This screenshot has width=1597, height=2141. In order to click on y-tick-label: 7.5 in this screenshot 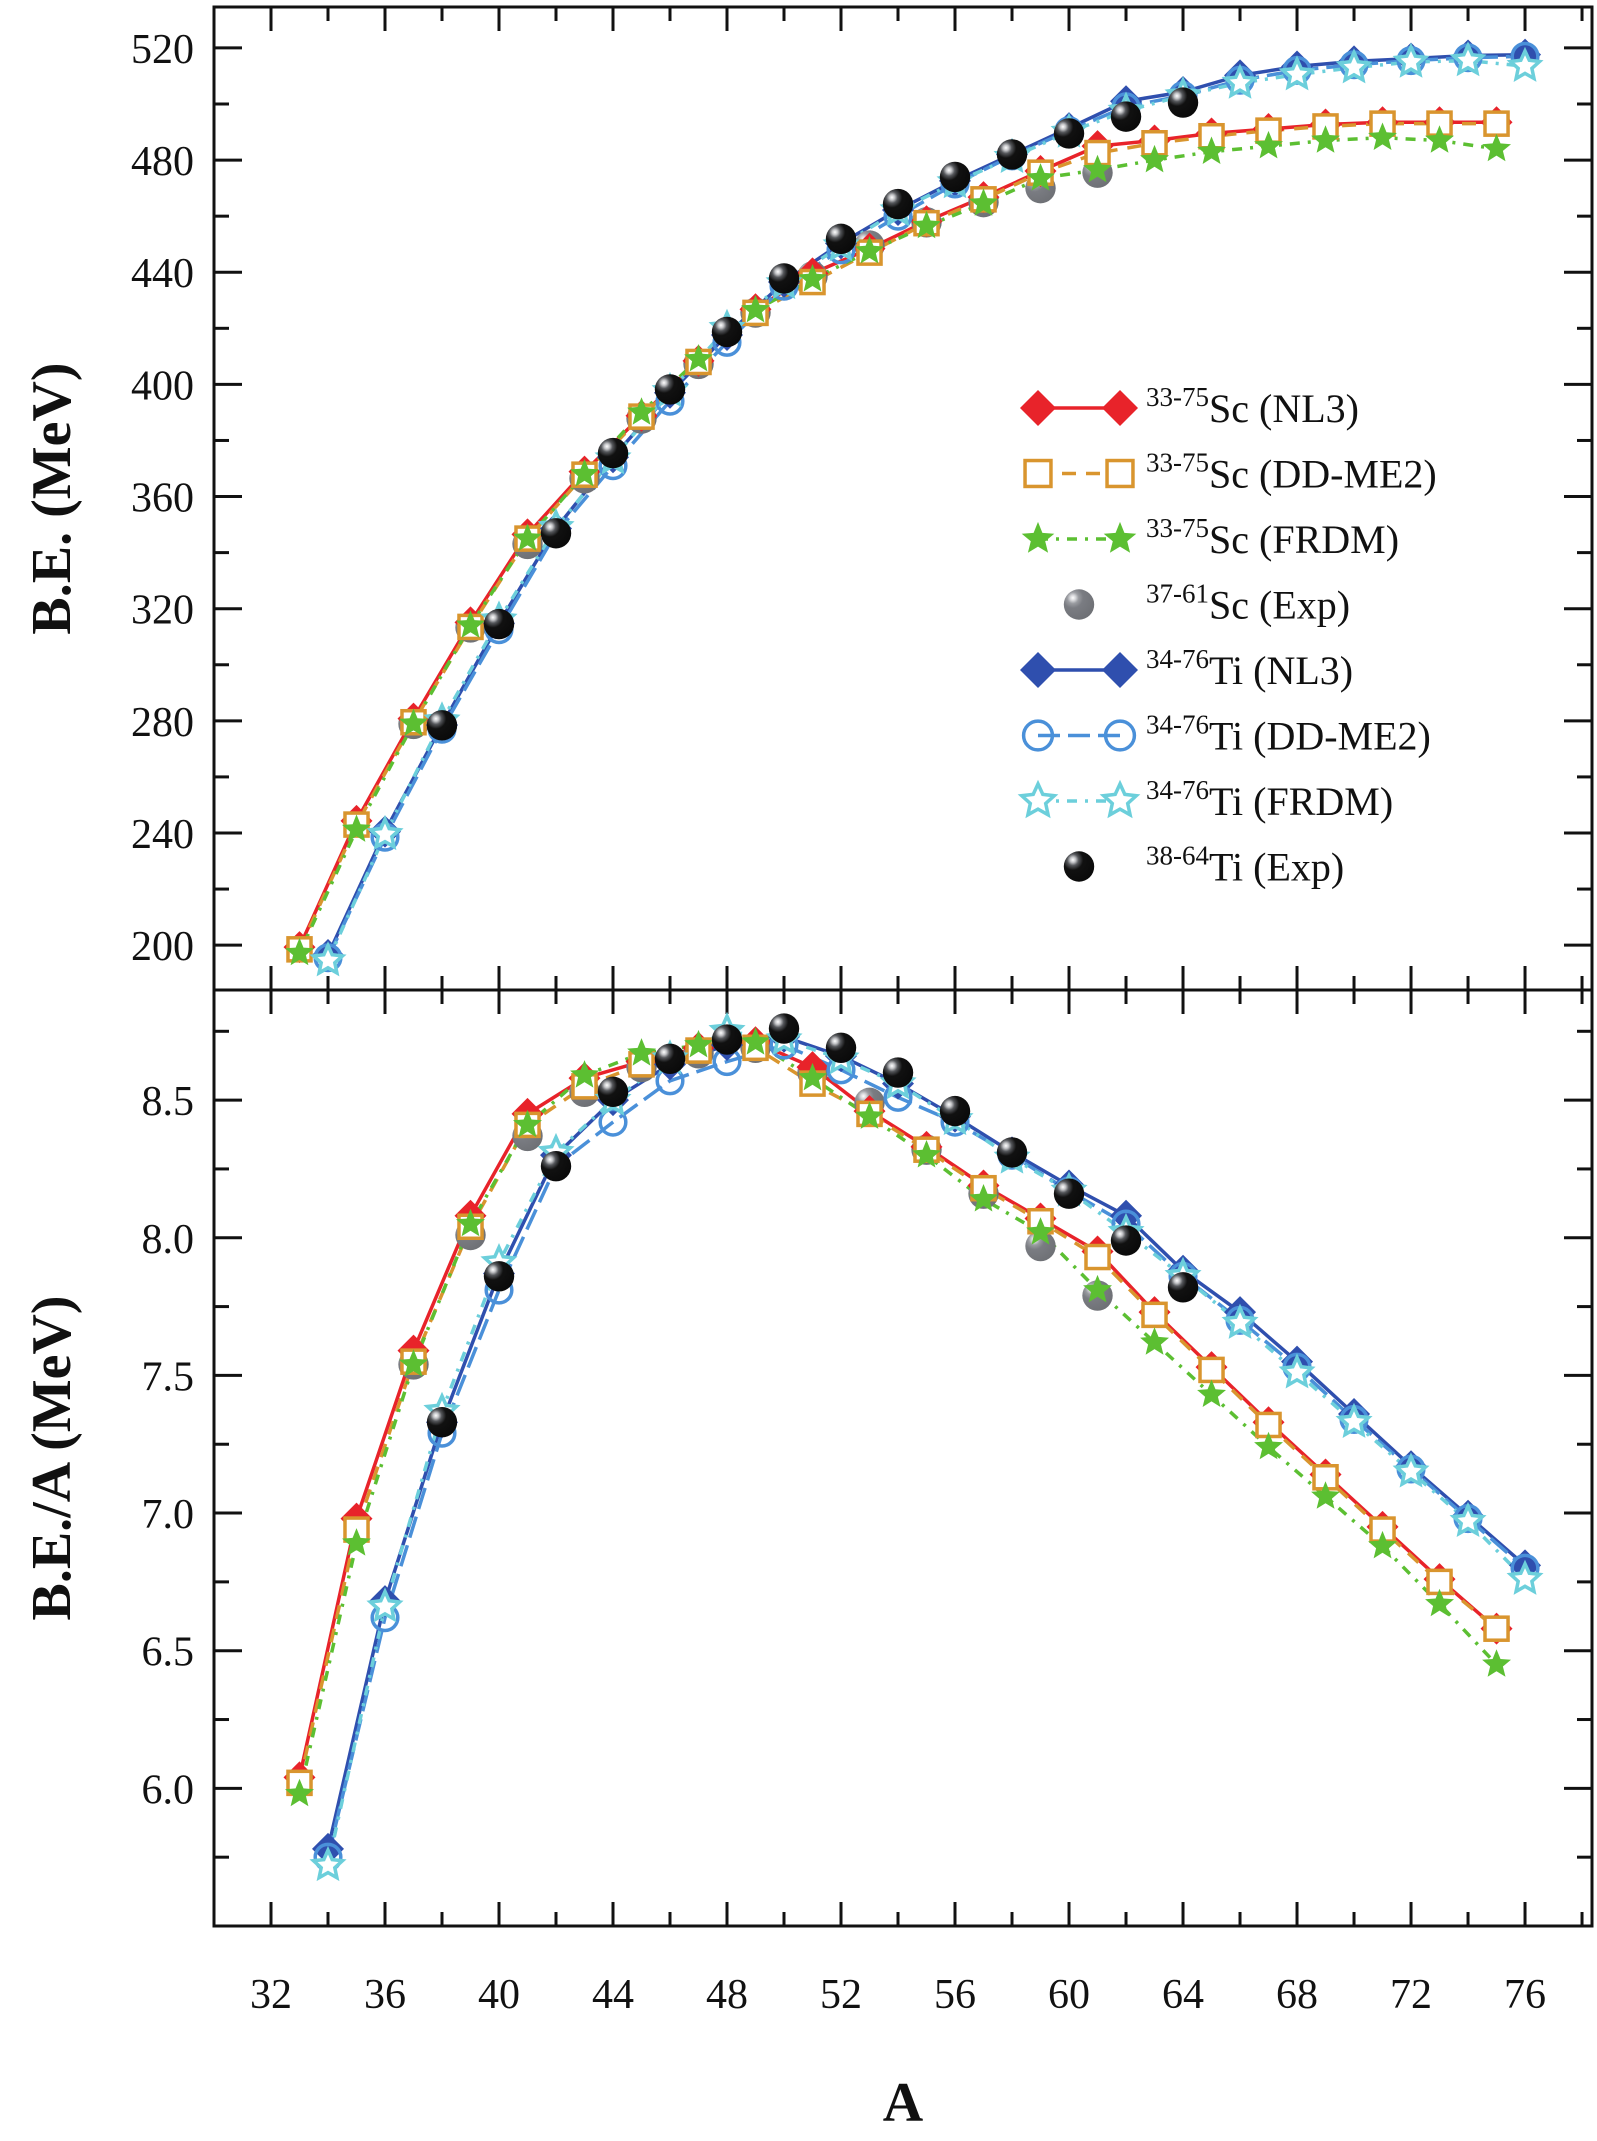, I will do `click(168, 1377)`.